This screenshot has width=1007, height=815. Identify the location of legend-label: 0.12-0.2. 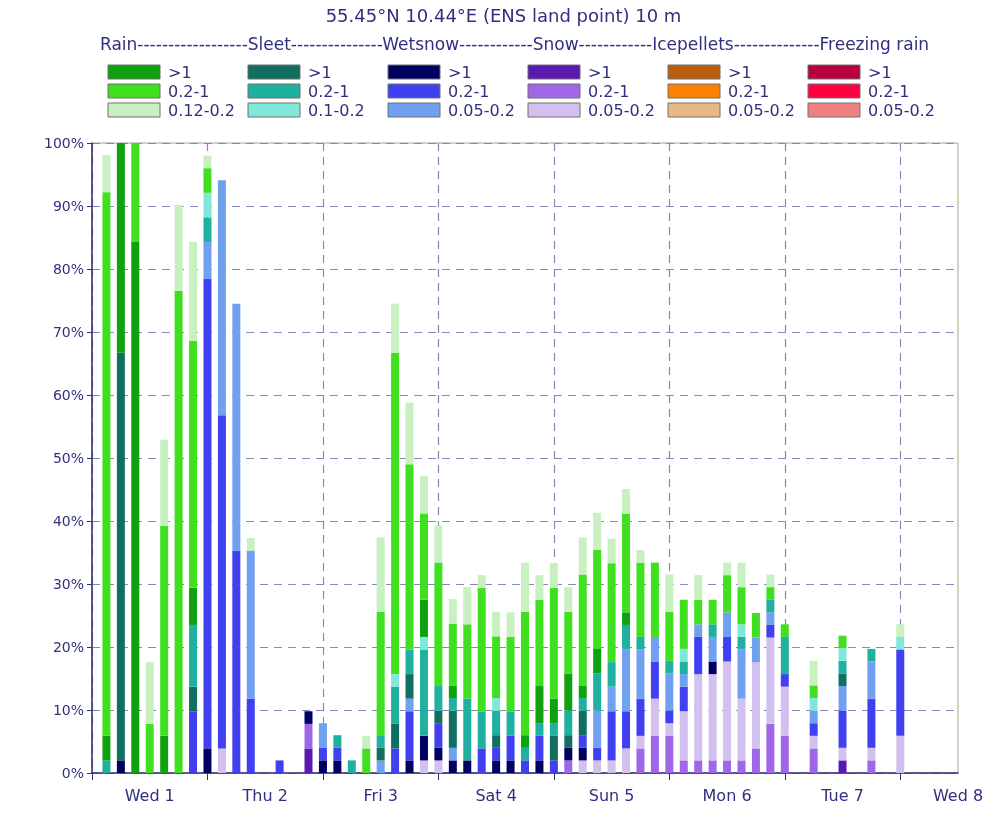
(201, 110).